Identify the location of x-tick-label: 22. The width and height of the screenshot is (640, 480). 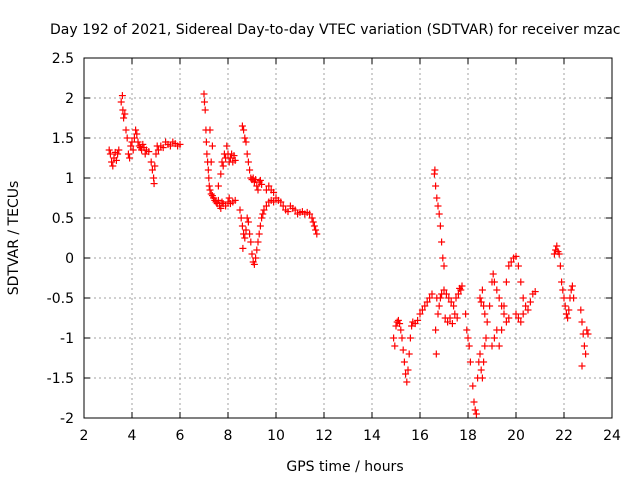
(564, 436).